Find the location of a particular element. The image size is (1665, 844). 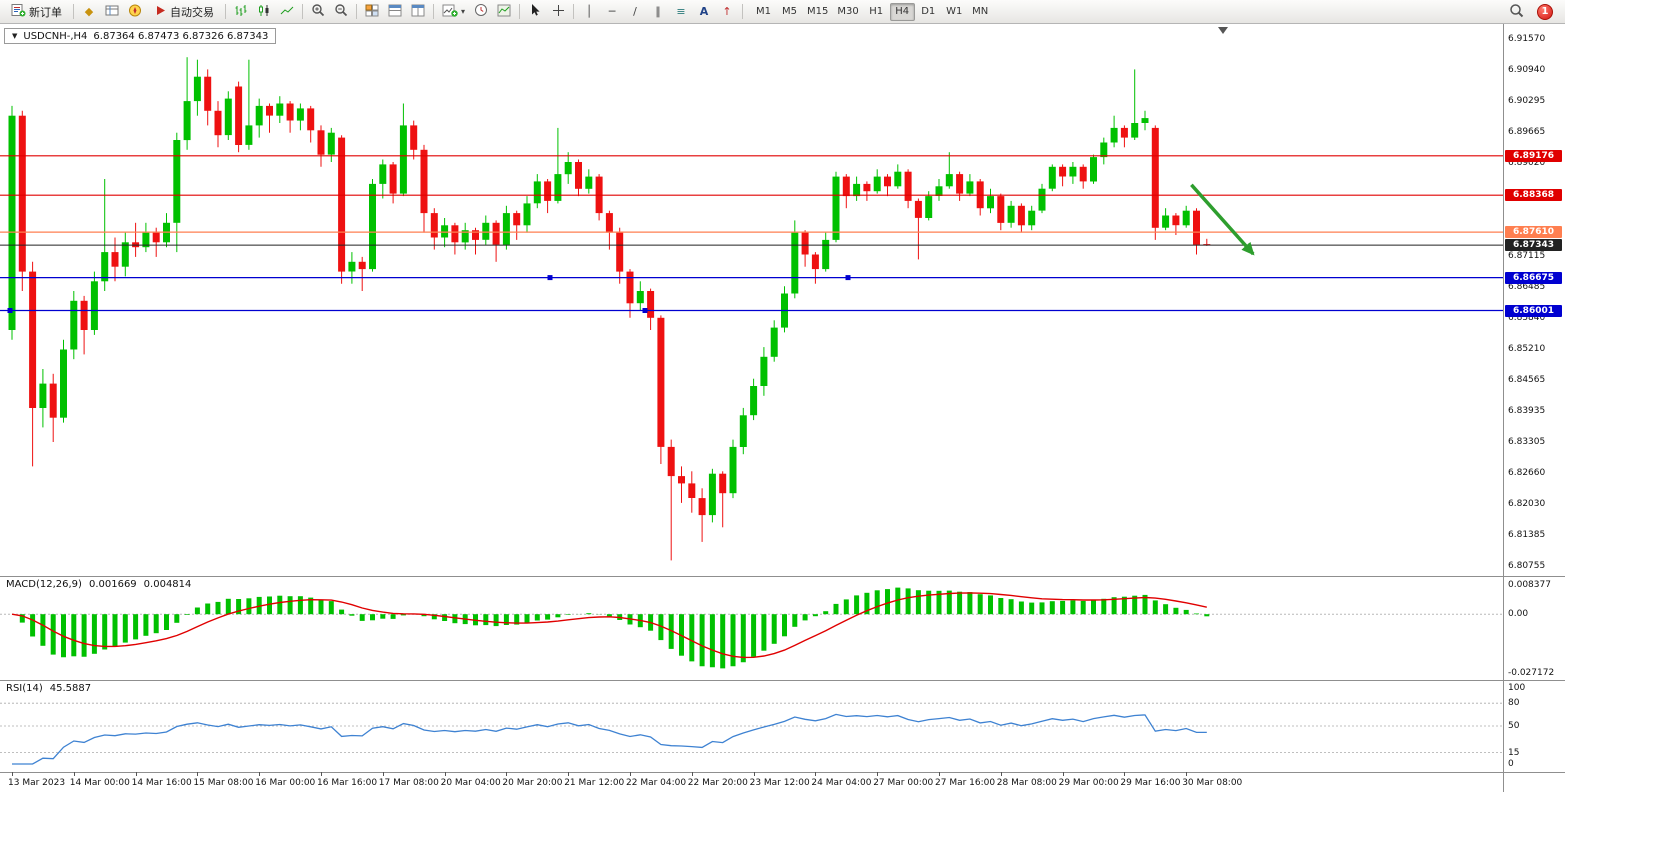

market-watch-button: ◆ is located at coordinates (89, 12).